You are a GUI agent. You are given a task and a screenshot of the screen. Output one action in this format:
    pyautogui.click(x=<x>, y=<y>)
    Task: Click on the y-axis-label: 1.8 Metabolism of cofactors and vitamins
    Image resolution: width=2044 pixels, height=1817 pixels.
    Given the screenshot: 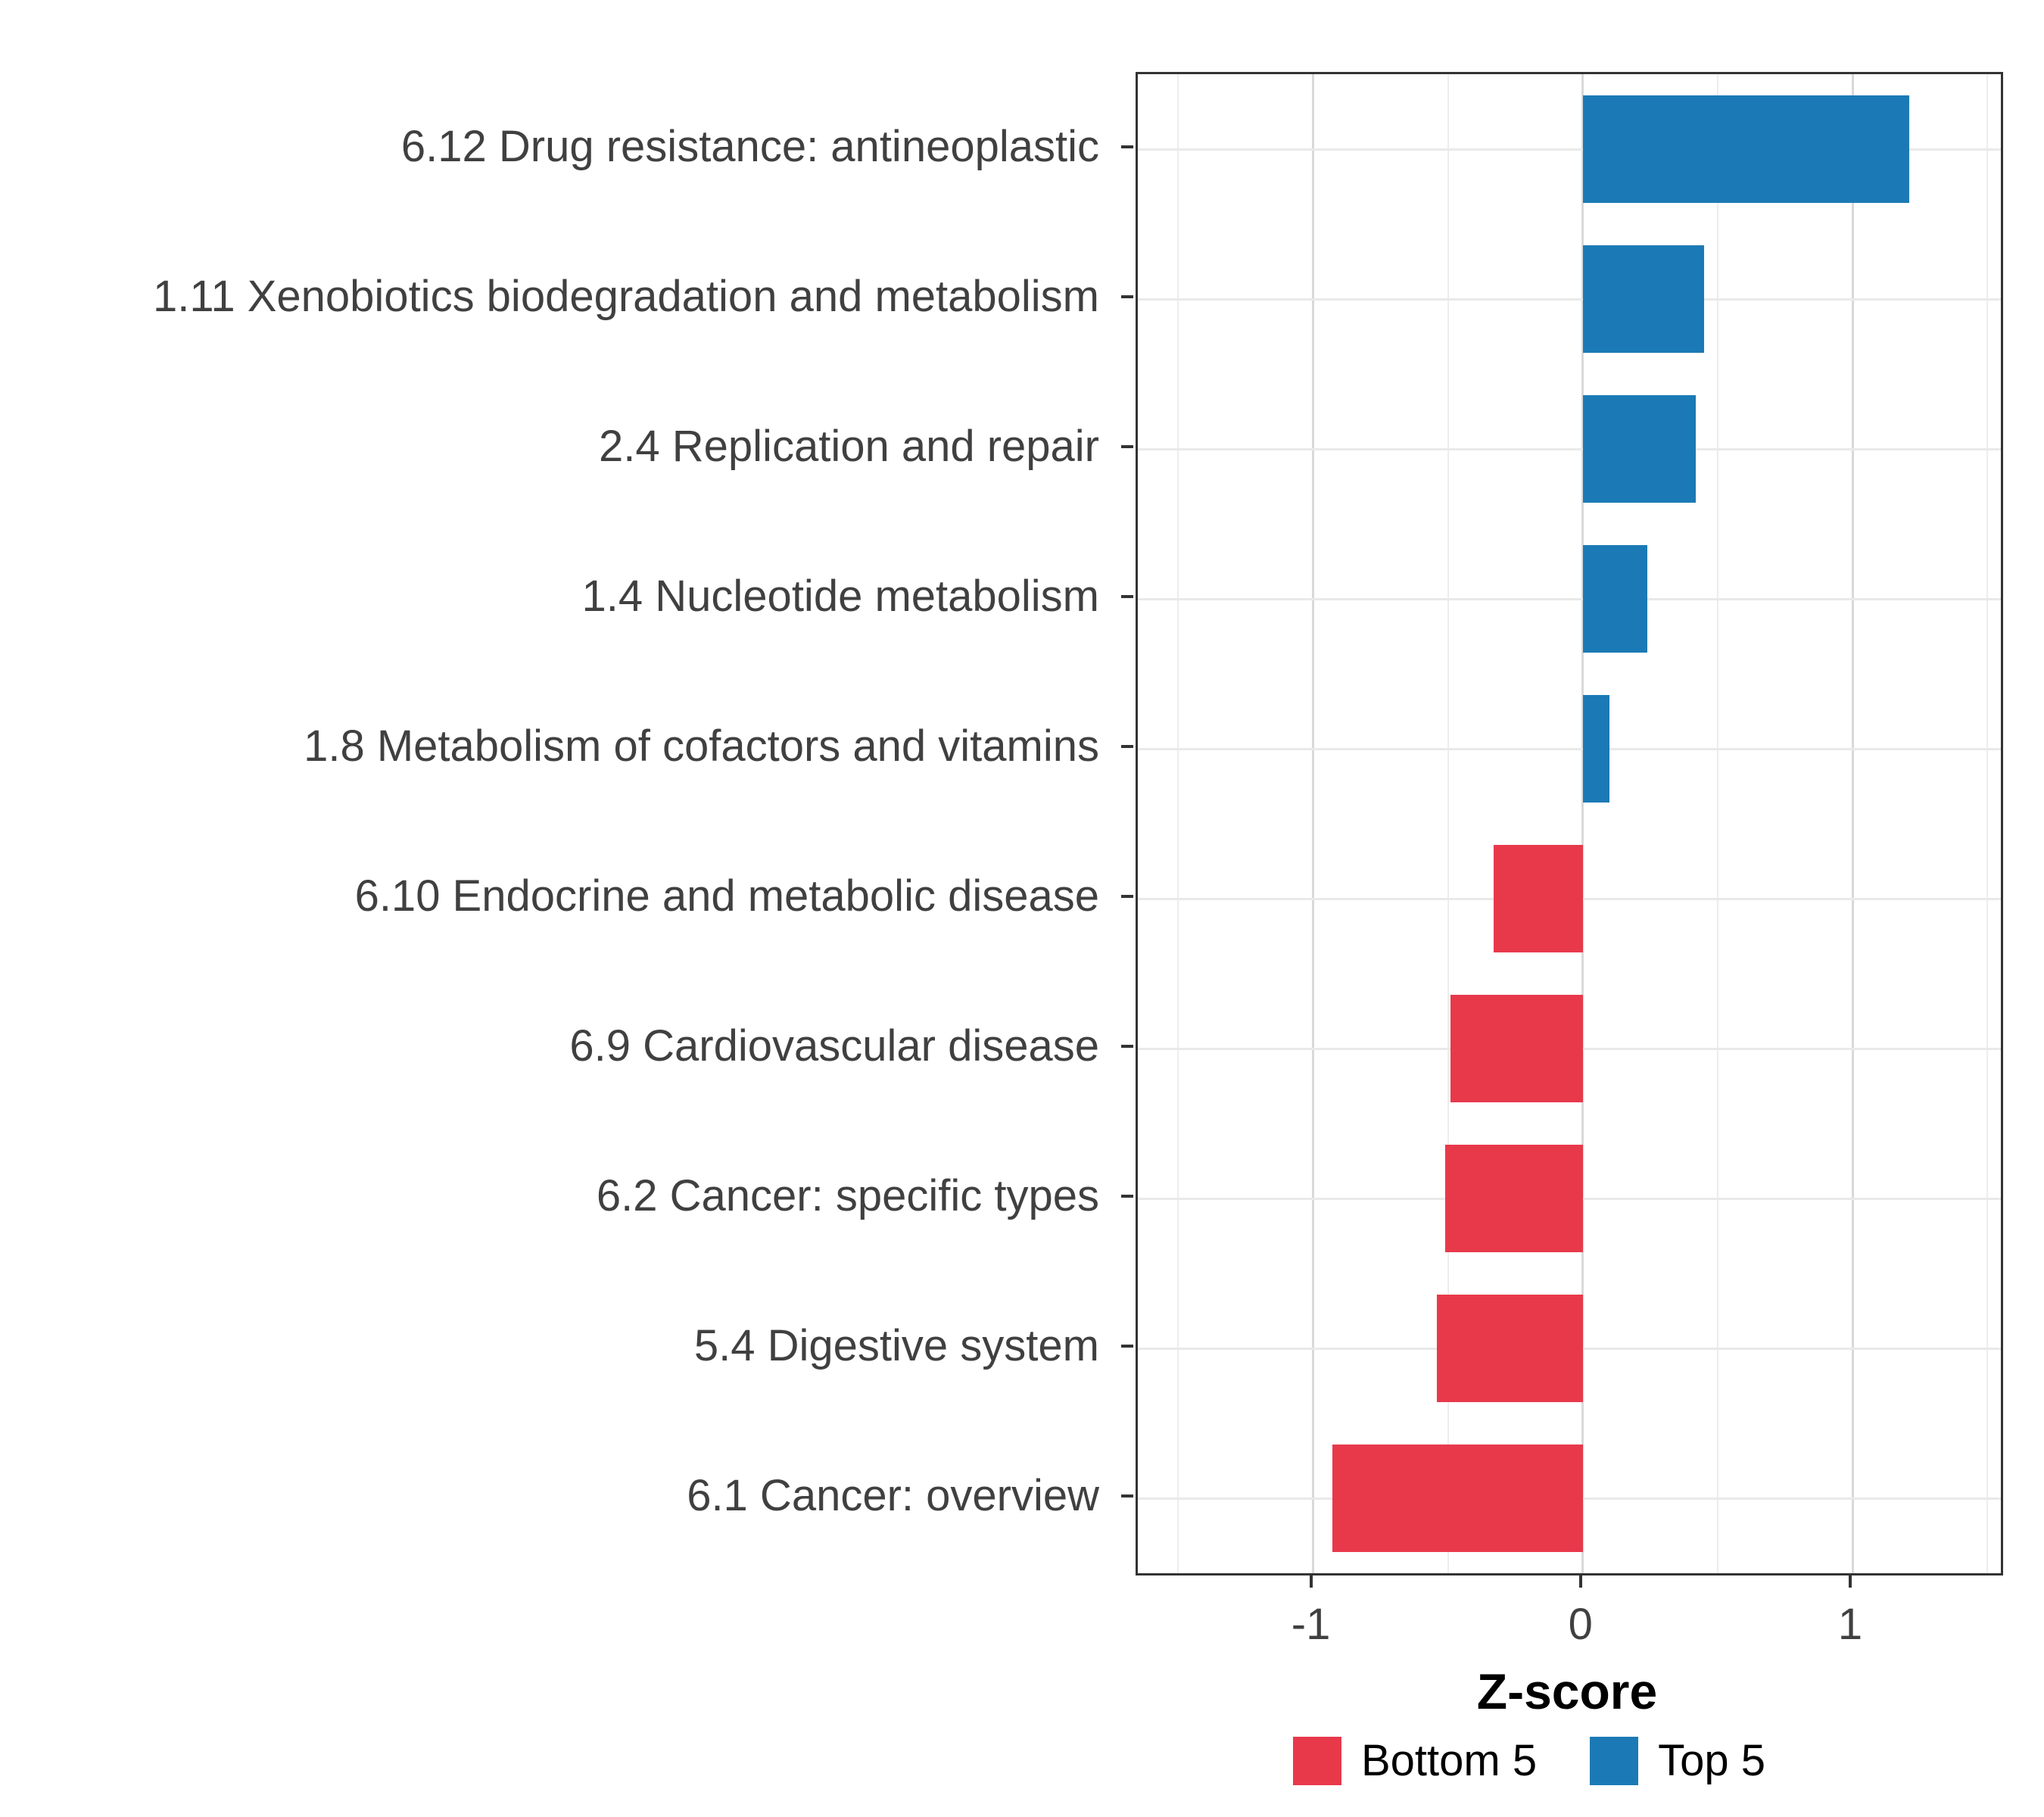 What is the action you would take?
    pyautogui.click(x=701, y=746)
    